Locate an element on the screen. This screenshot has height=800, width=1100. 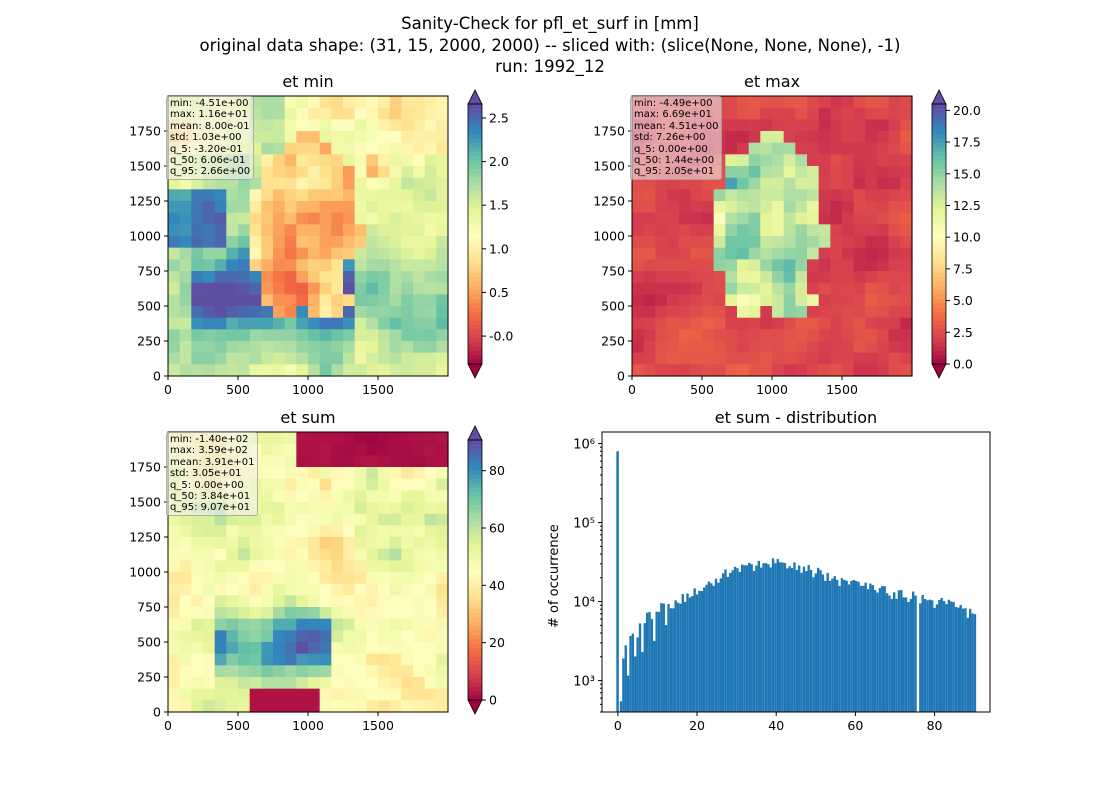
stat-q5: q_5: 0.00e+00 is located at coordinates (671, 149).